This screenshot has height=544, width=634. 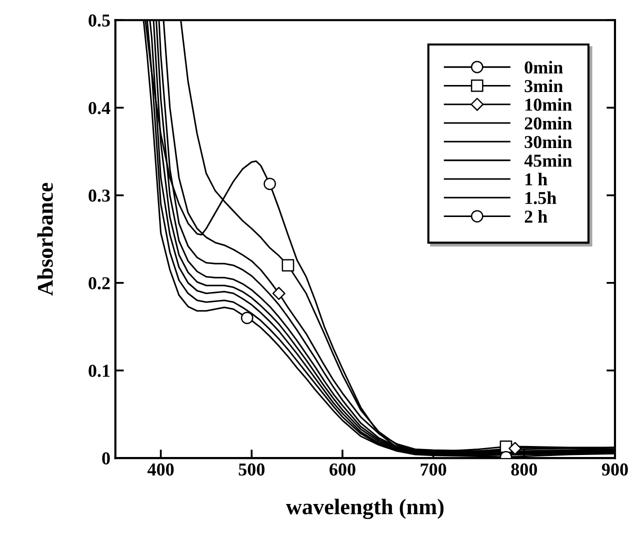 I want to click on y-tick-label: 0, so click(x=106, y=458).